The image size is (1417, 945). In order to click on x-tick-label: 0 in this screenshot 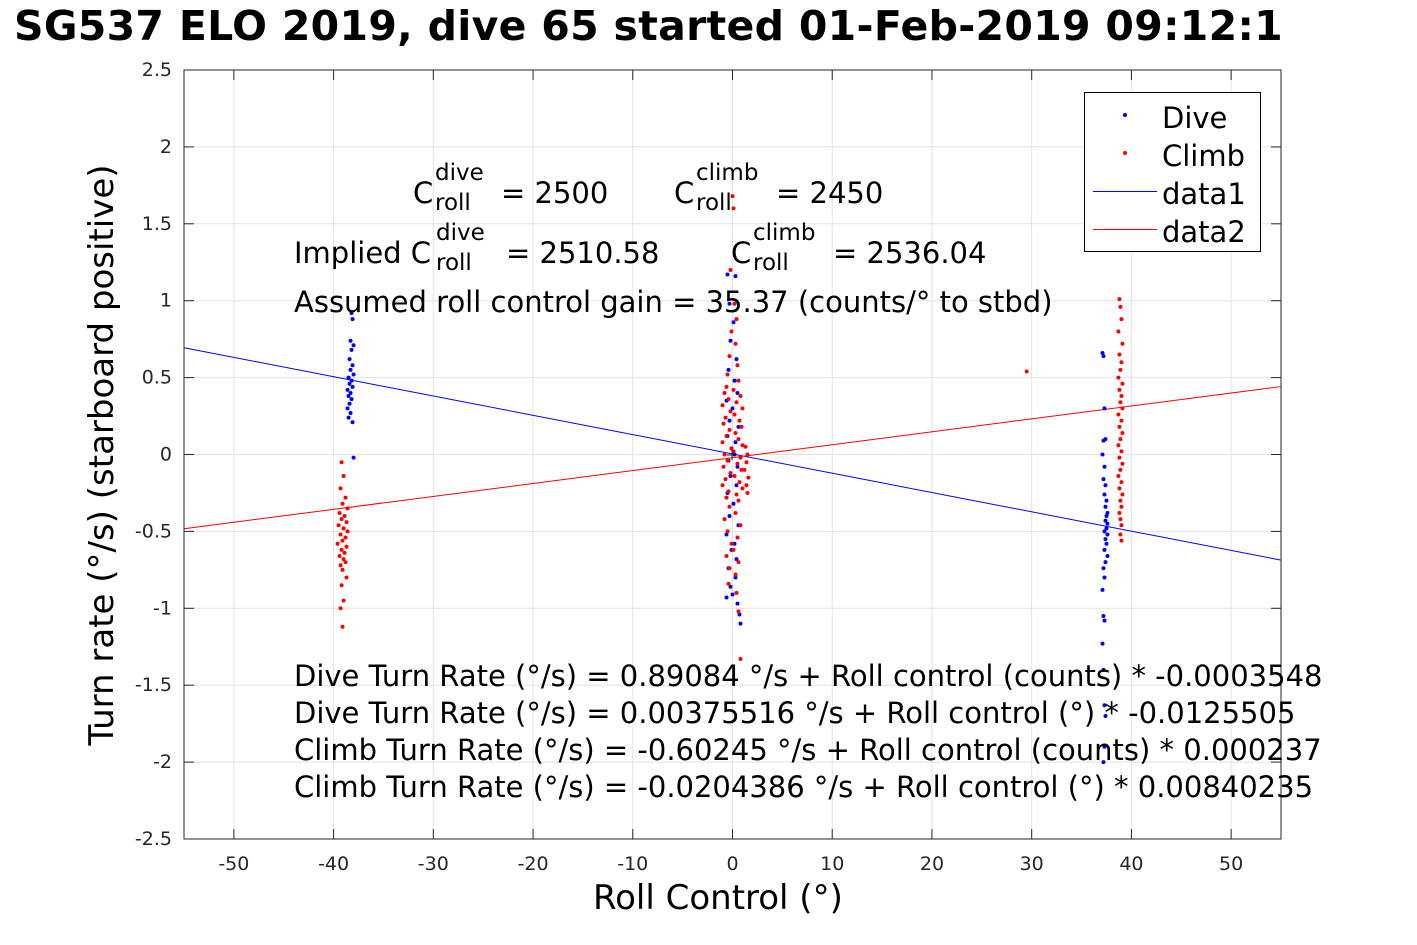, I will do `click(732, 864)`.